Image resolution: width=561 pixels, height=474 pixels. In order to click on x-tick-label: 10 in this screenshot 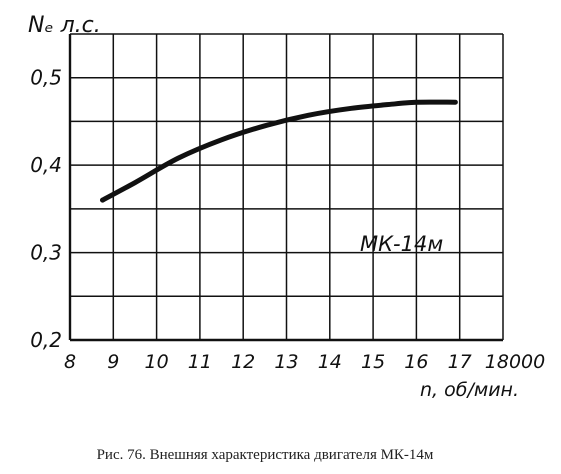, I will do `click(157, 362)`.